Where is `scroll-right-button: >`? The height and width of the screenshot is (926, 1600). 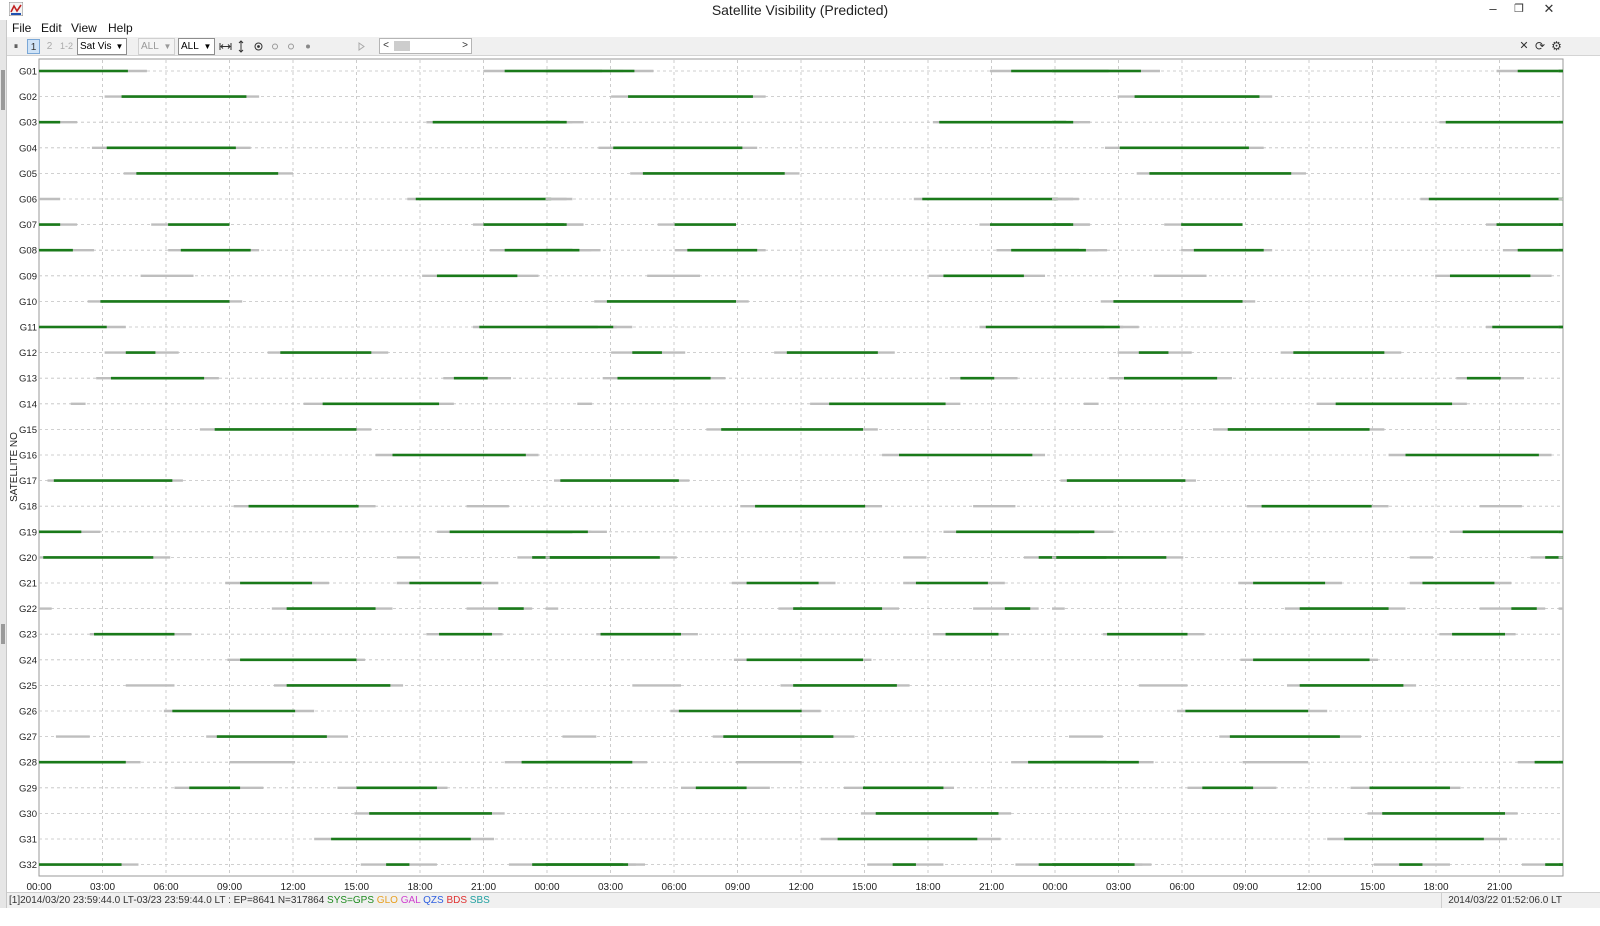 scroll-right-button: > is located at coordinates (465, 45).